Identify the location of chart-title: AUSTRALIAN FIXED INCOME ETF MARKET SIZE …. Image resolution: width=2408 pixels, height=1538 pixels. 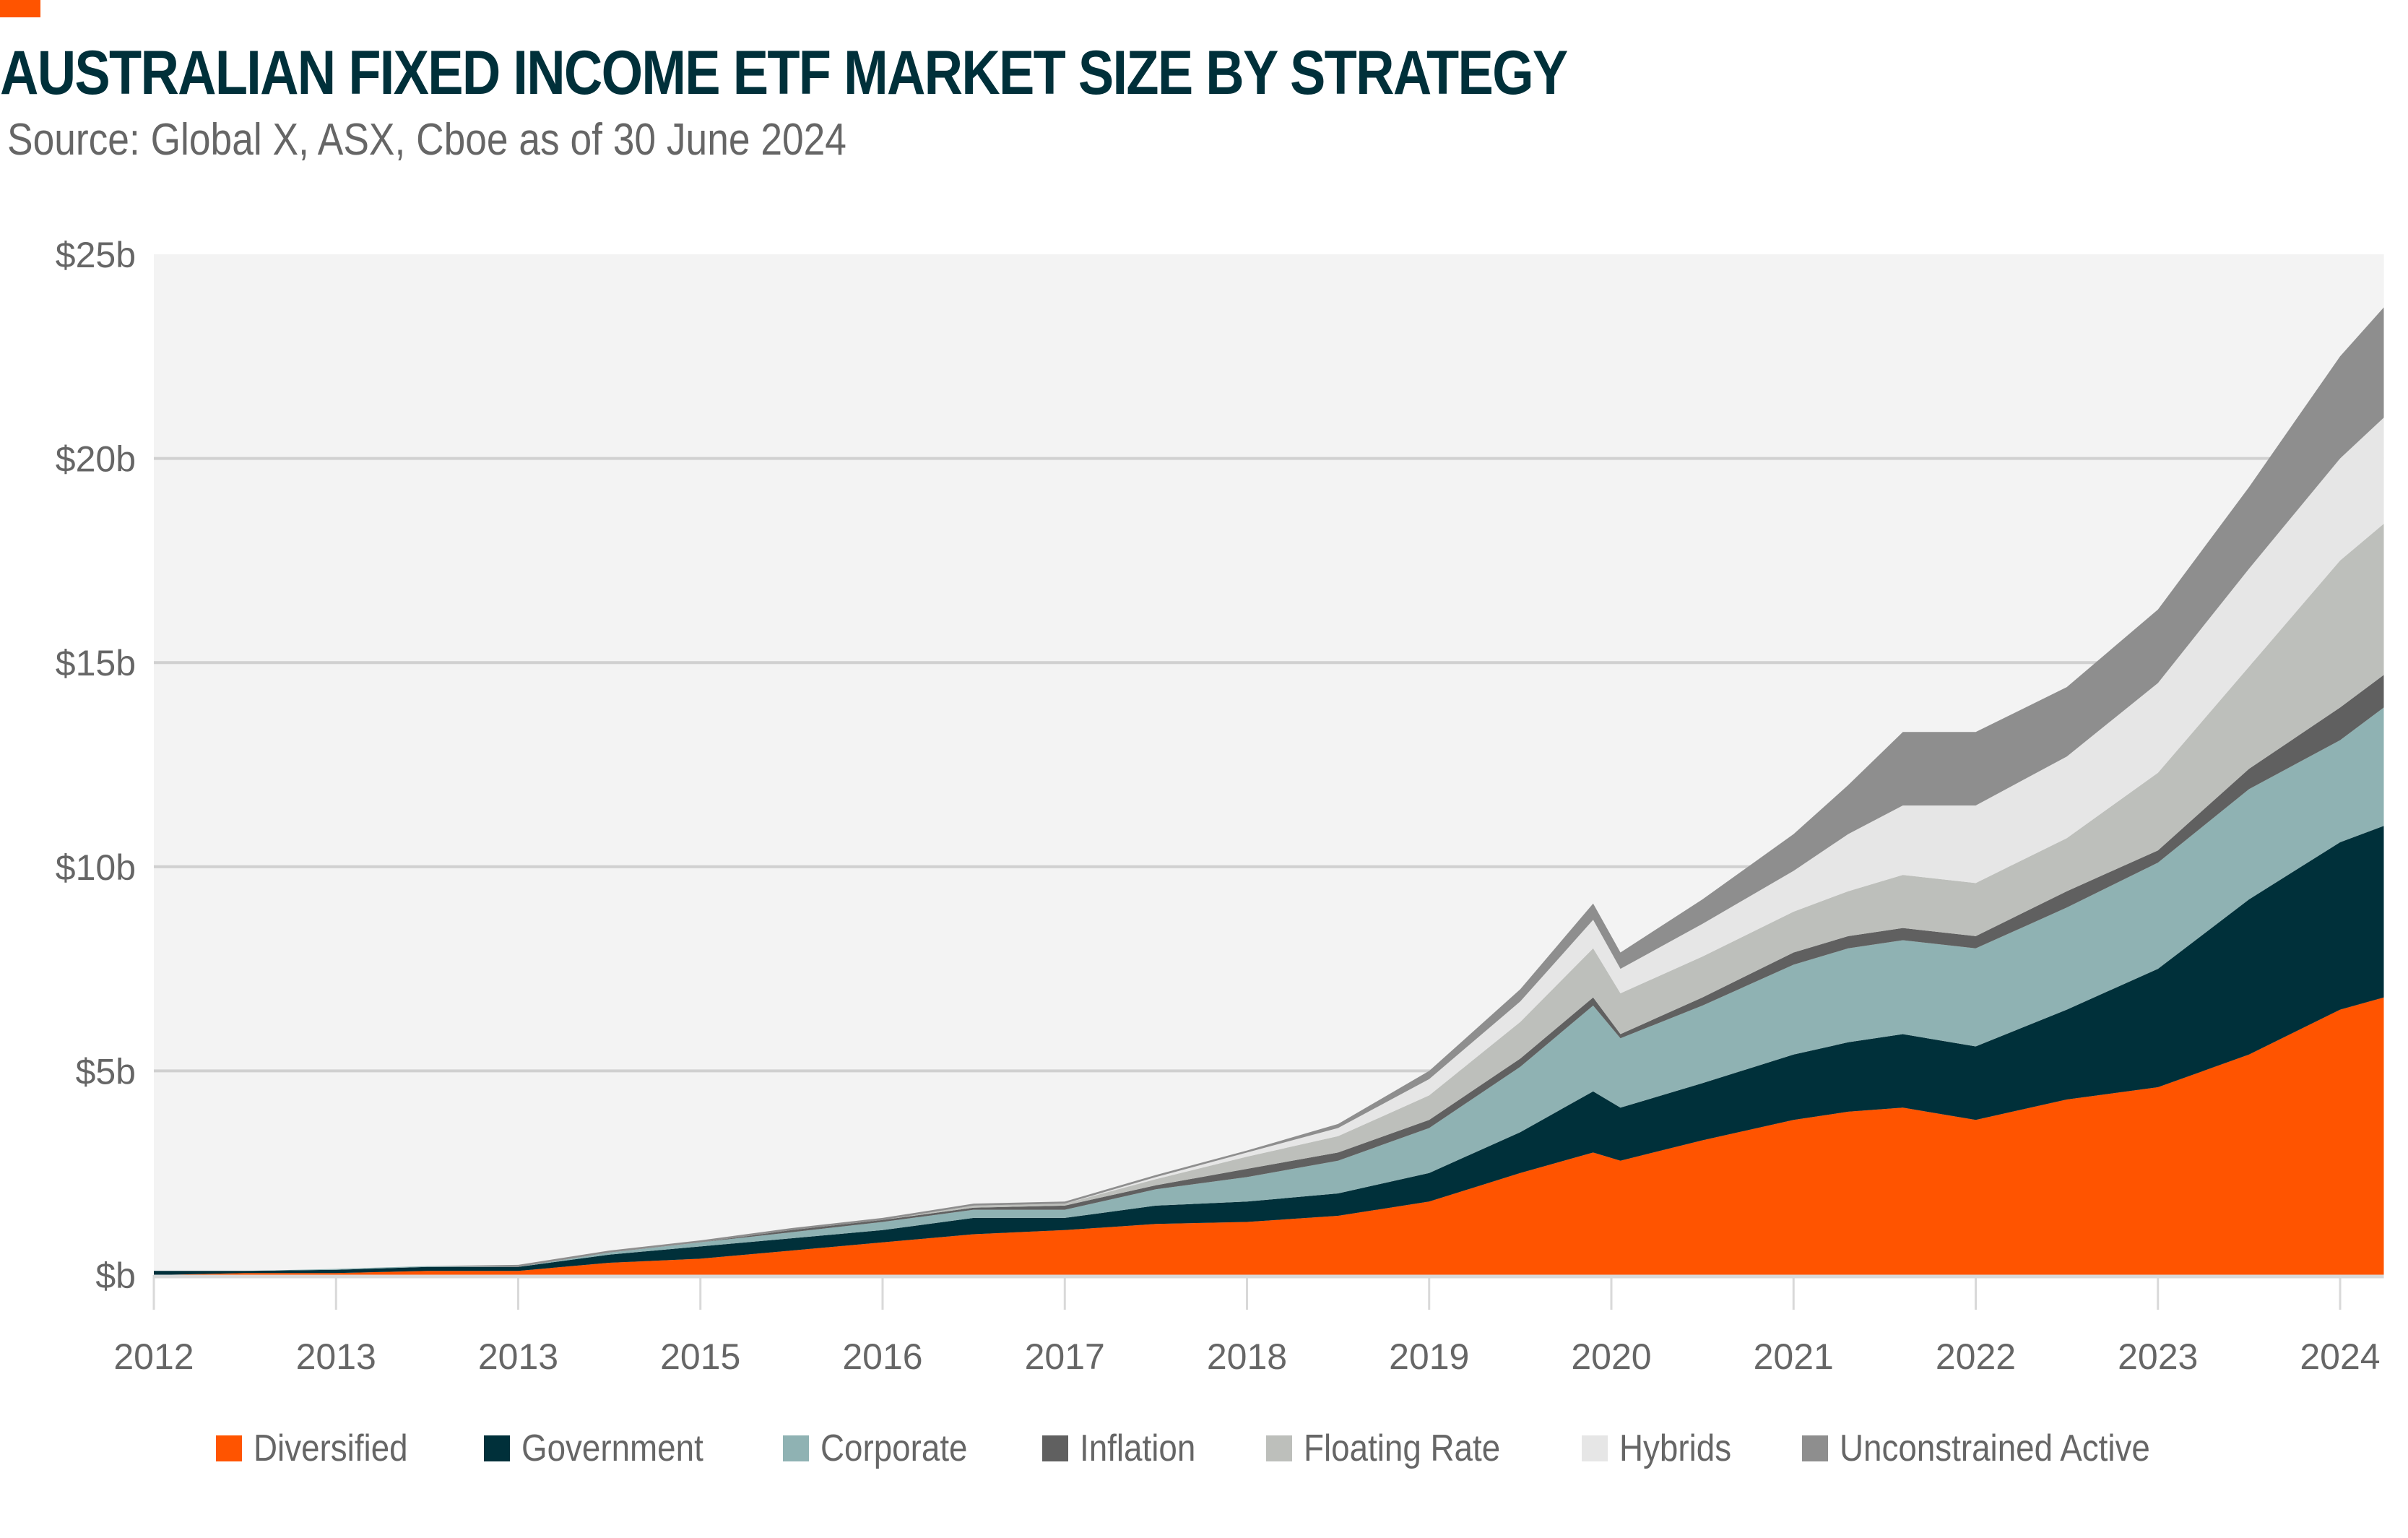
(784, 73).